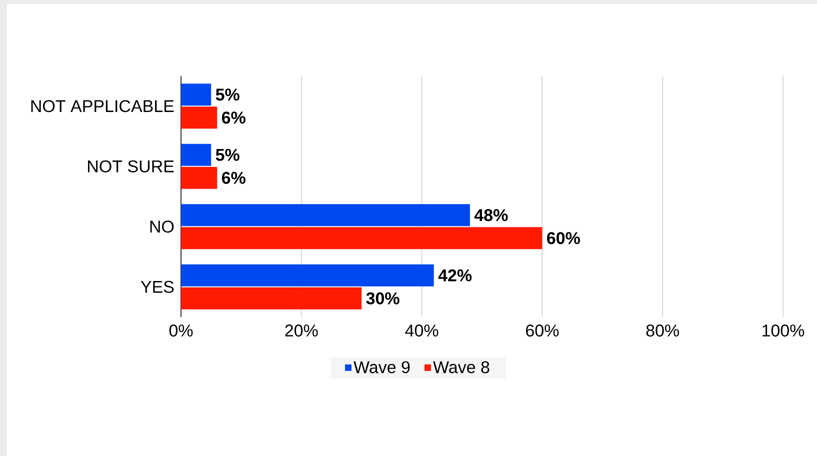  Describe the element at coordinates (157, 286) in the screenshot. I see `y-tick-label: YES` at that location.